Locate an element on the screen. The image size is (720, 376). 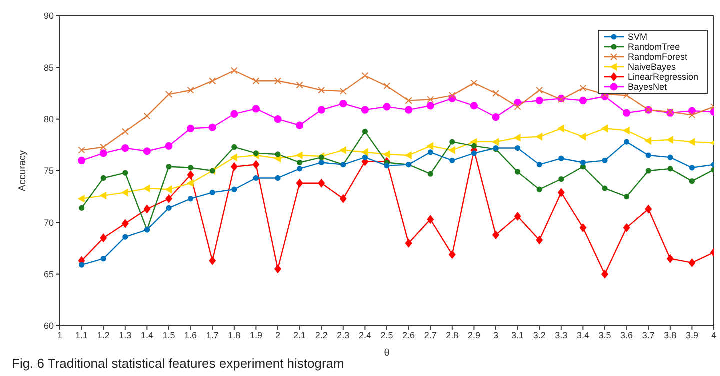
x-tick-label: 3.2 is located at coordinates (539, 335).